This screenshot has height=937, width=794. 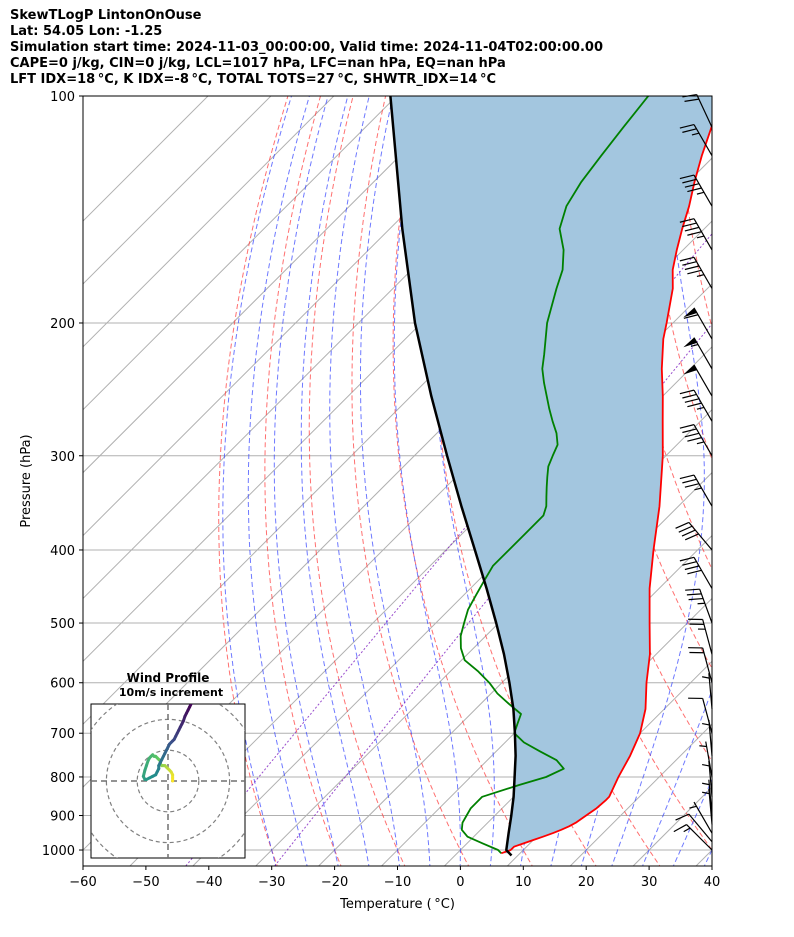 What do you see at coordinates (62, 778) in the screenshot?
I see `y-tick-label: 800` at bounding box center [62, 778].